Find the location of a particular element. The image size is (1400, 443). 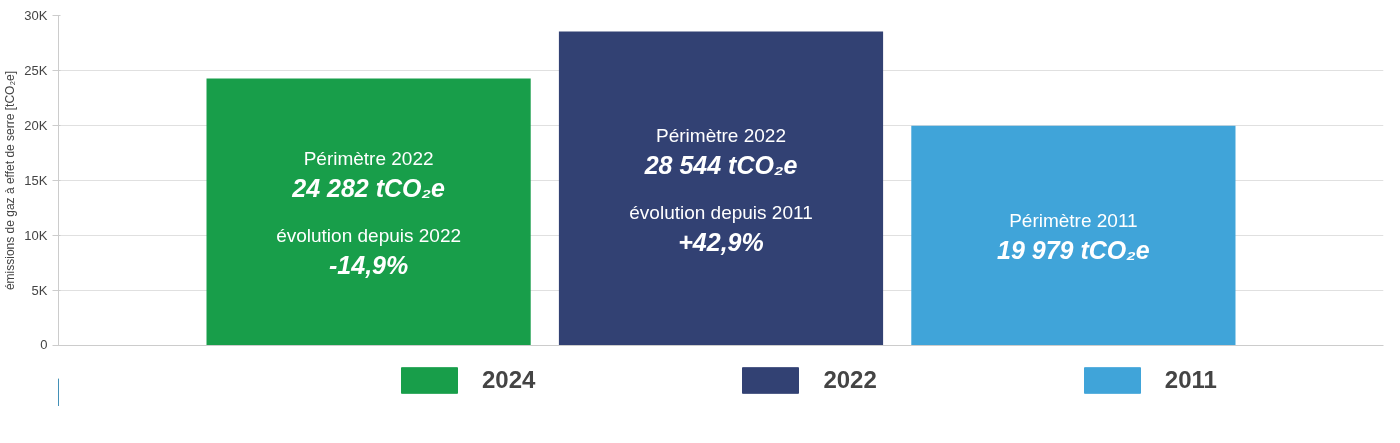

legend-label: 2011 is located at coordinates (1190, 380).